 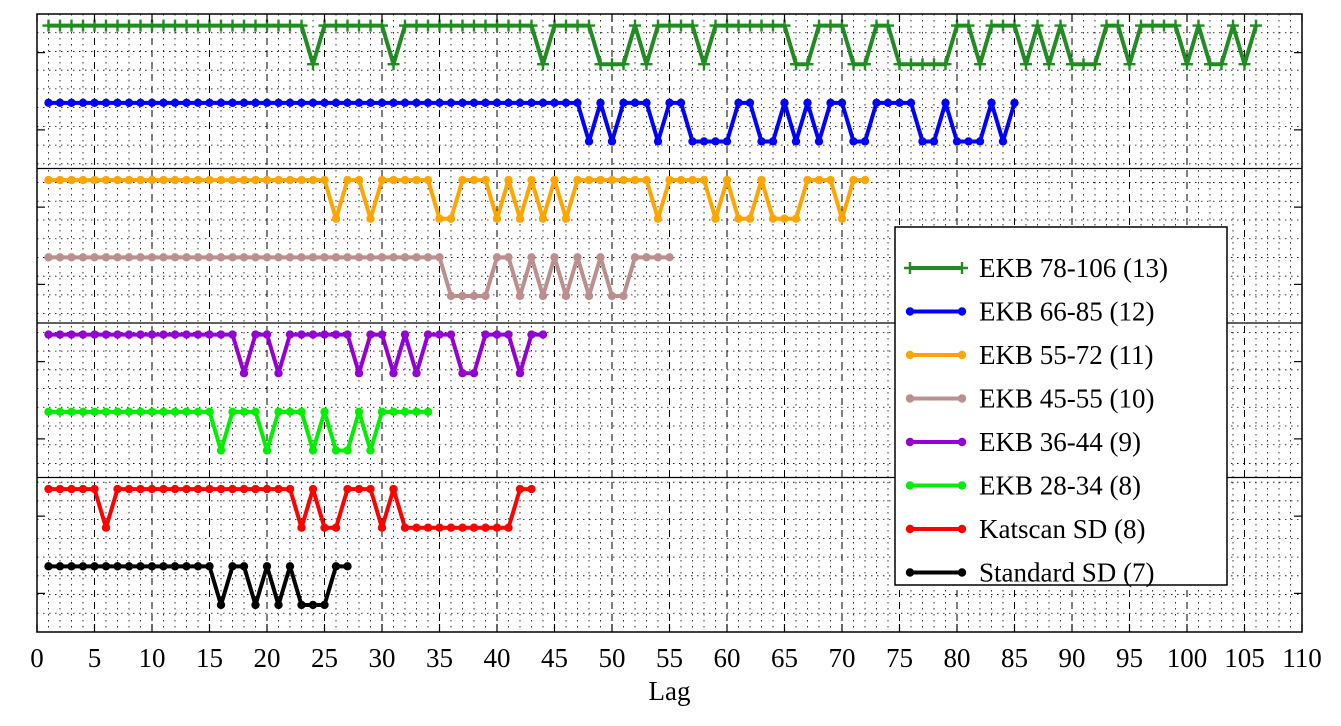 I want to click on legend-label: Standard SD (7), so click(x=1066, y=573).